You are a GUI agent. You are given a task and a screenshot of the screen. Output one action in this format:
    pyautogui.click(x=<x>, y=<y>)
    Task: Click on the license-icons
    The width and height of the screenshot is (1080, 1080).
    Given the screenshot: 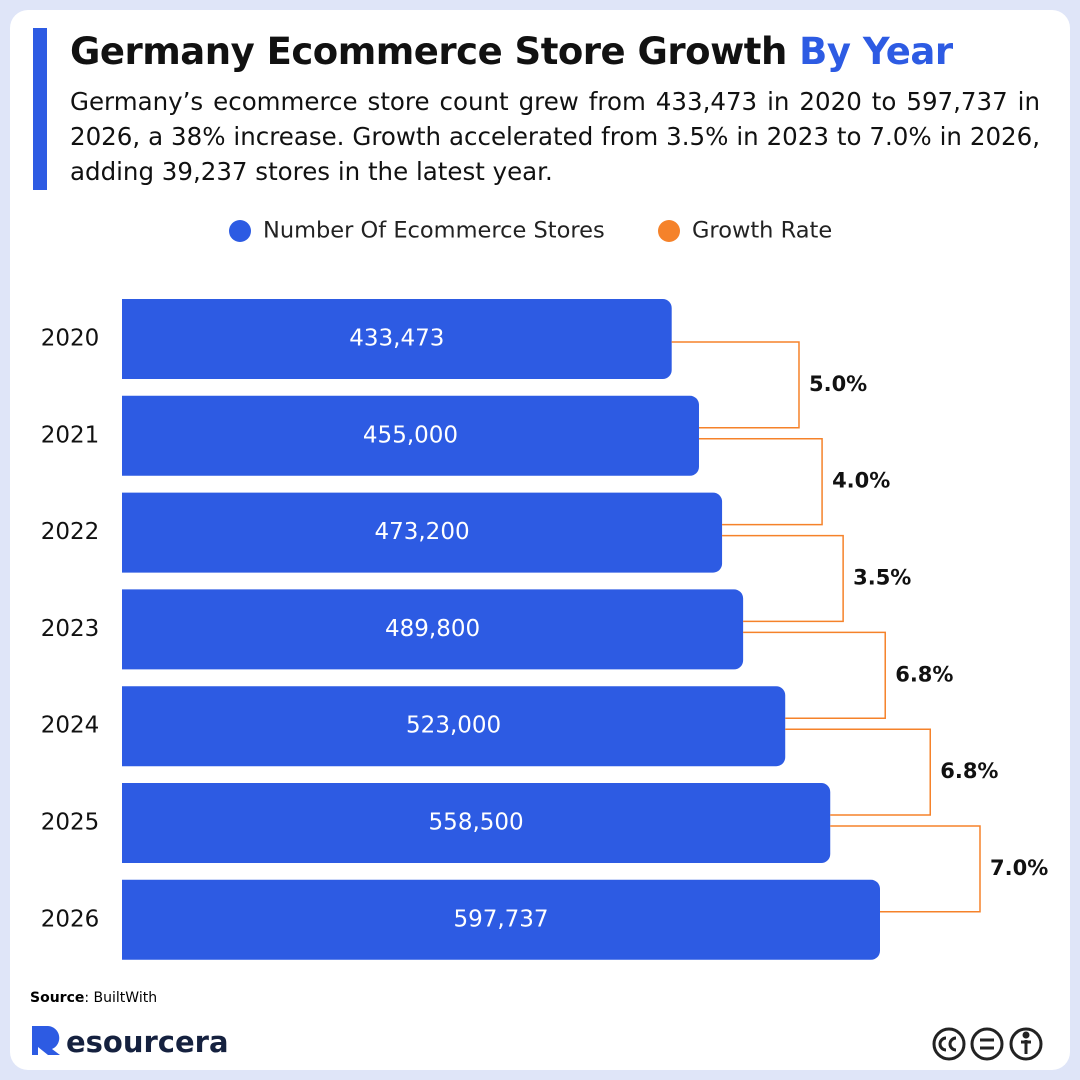 What is the action you would take?
    pyautogui.click(x=987, y=1044)
    